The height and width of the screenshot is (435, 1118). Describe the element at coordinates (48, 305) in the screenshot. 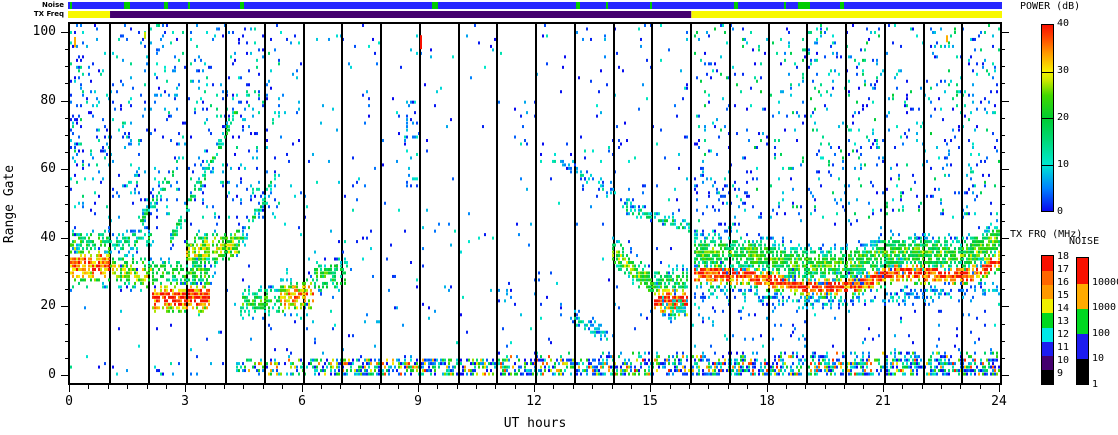

I see `y-tick-label: 20` at that location.